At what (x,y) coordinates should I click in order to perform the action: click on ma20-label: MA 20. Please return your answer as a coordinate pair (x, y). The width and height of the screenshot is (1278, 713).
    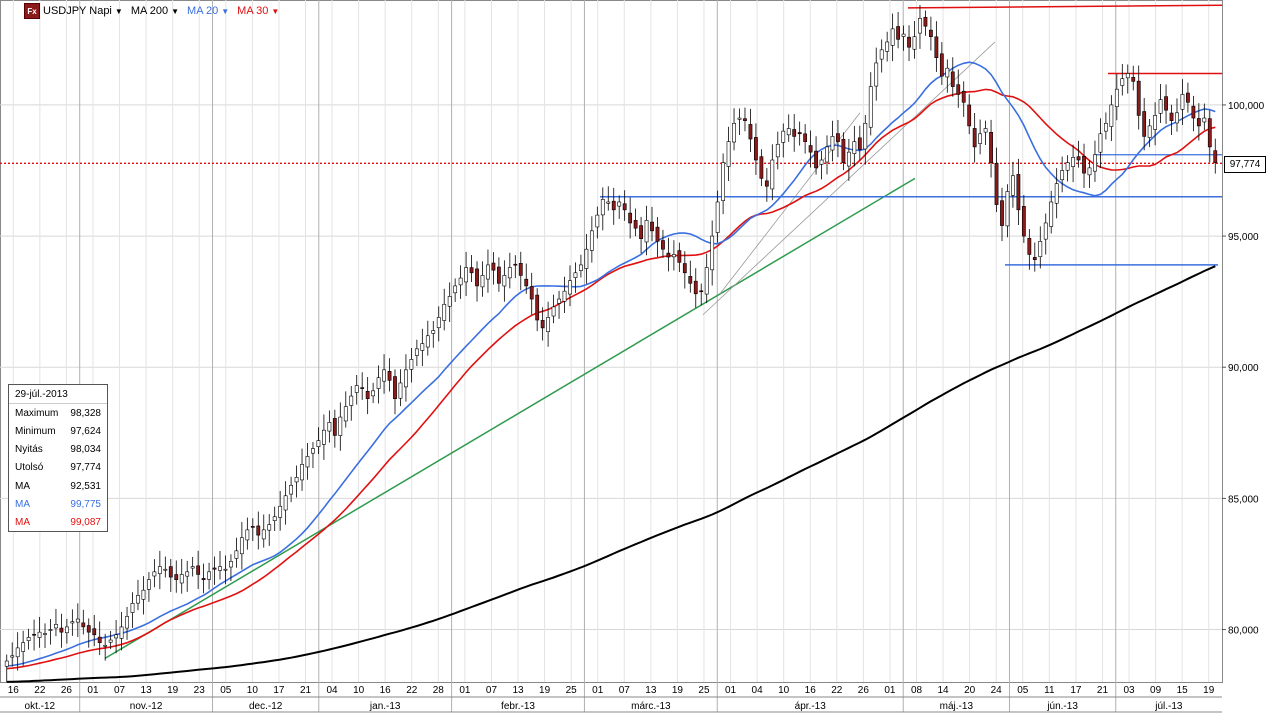
    Looking at the image, I should click on (203, 11).